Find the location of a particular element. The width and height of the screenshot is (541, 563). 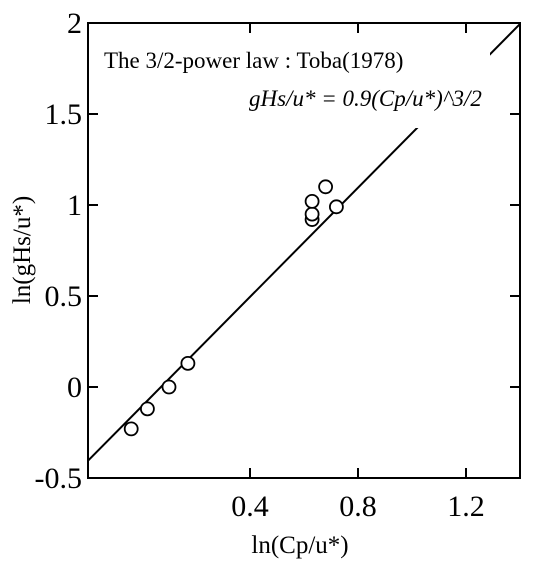

y-tick-label: -0.5 is located at coordinates (59, 478).